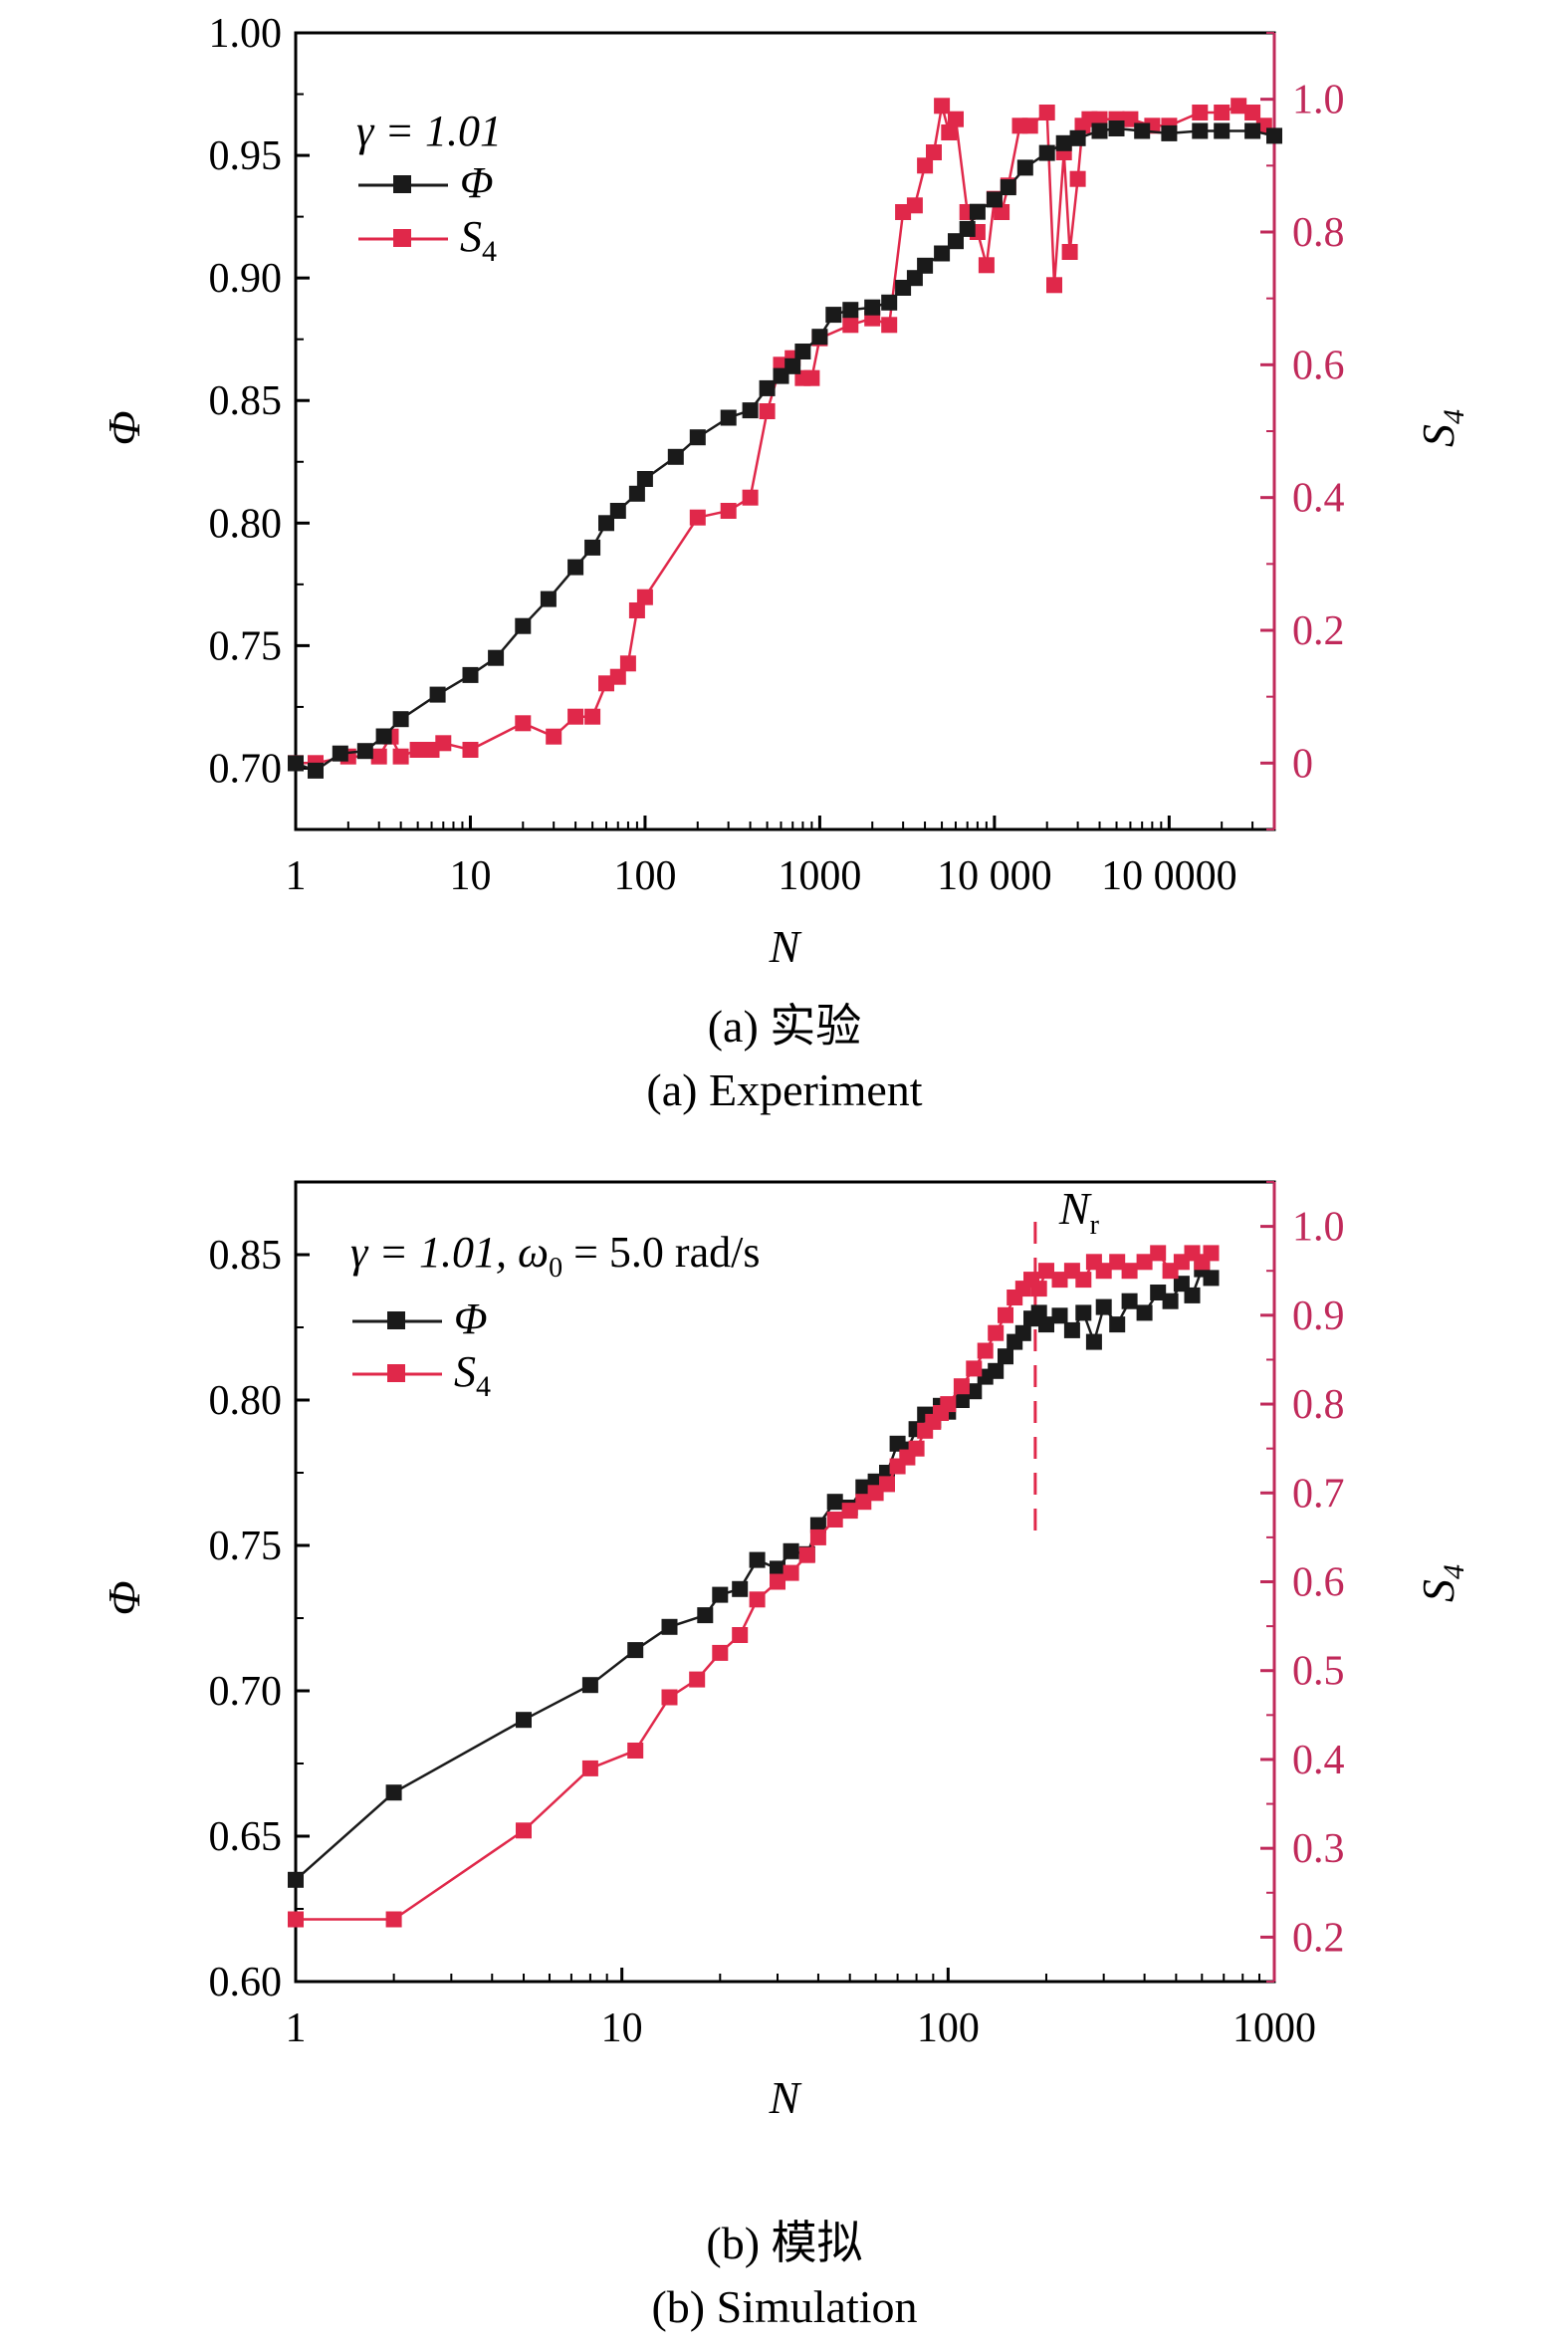 Image resolution: width=1568 pixels, height=2352 pixels. Describe the element at coordinates (246, 524) in the screenshot. I see `left-y-tick-label: 0.80` at that location.